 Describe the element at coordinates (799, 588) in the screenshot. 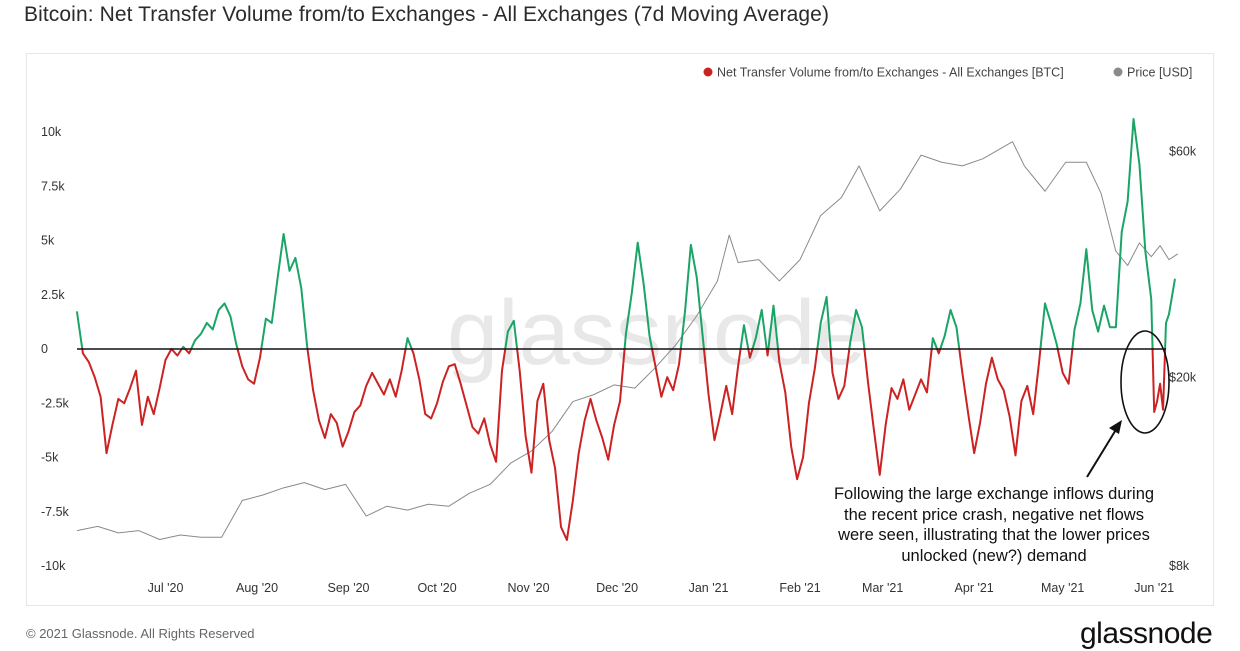

I see `x-tick-label: Feb '21` at that location.